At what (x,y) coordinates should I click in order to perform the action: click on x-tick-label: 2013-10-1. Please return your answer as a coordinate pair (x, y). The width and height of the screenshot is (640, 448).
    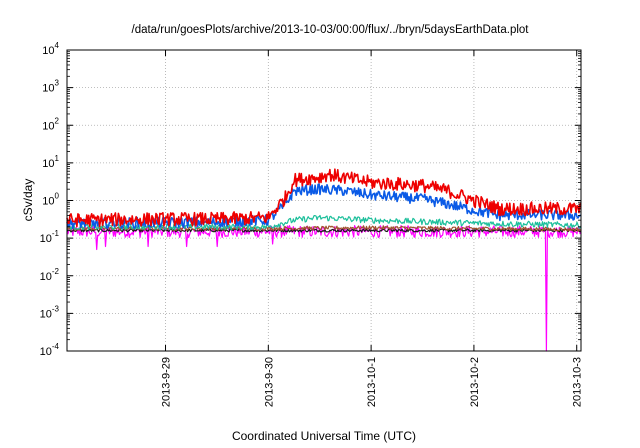
    Looking at the image, I should click on (372, 382).